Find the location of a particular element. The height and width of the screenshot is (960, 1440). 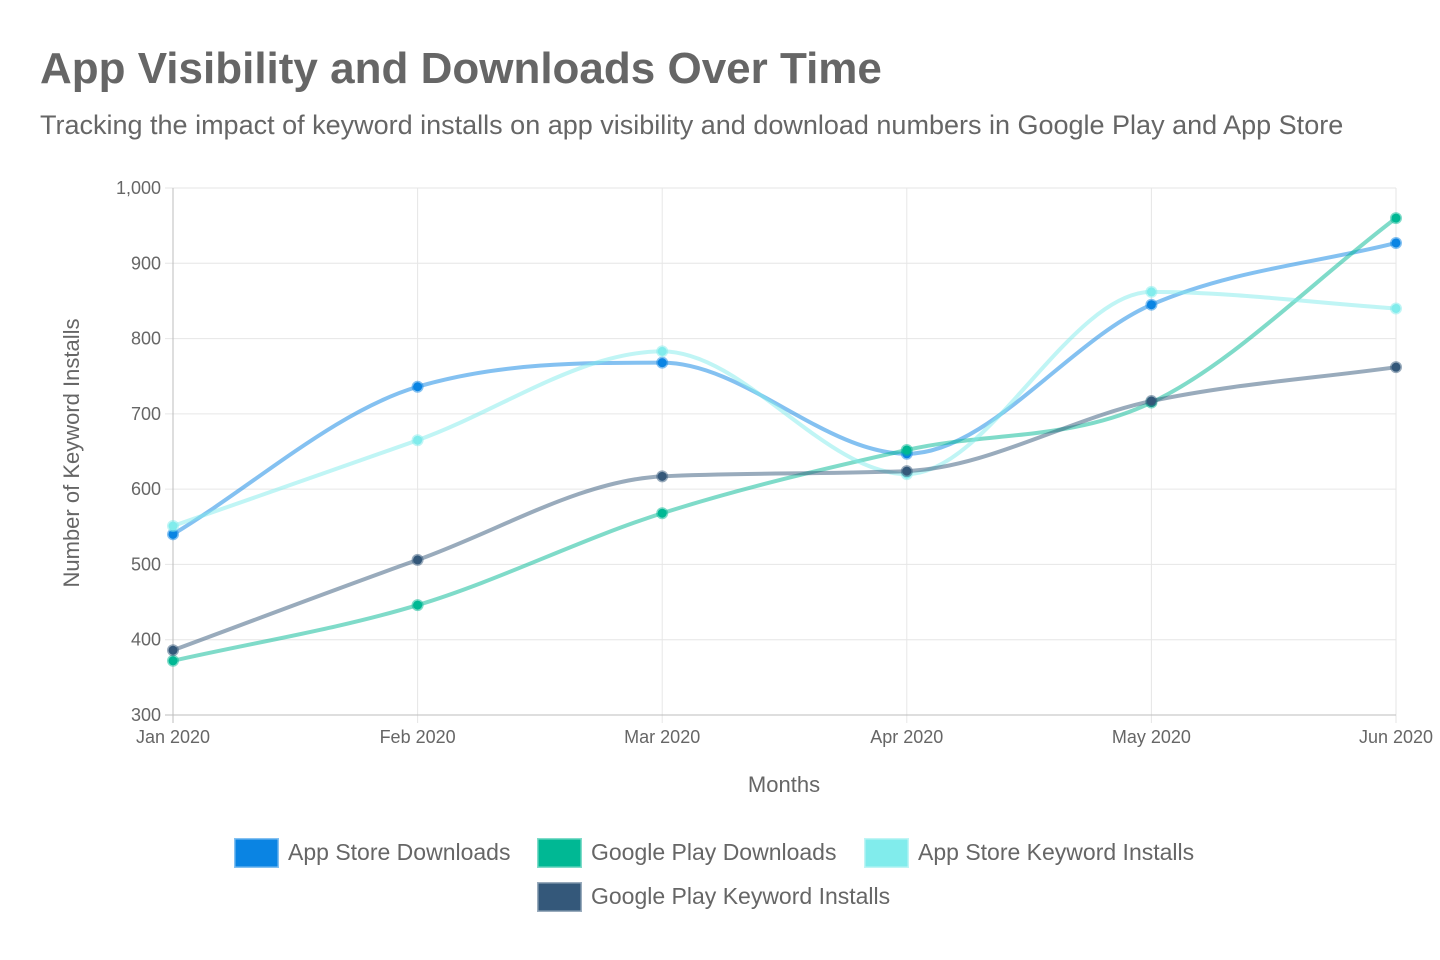

x-axis-title: Months is located at coordinates (784, 784).